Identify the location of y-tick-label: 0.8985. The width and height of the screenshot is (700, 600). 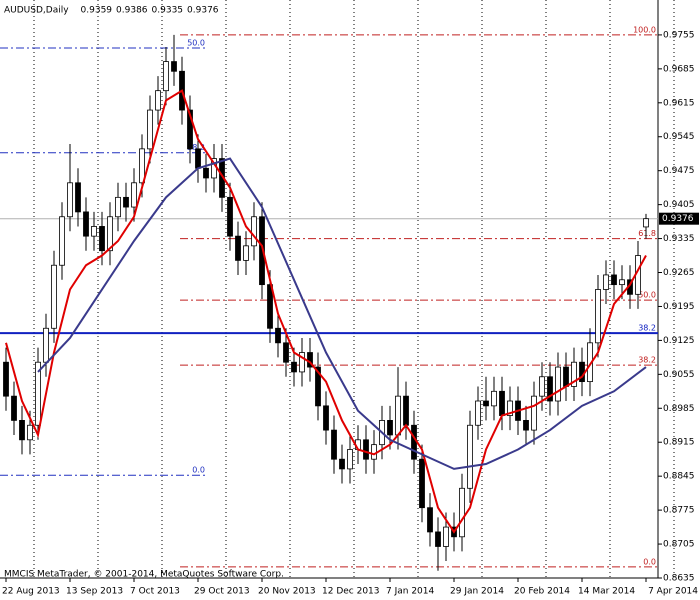
(679, 409).